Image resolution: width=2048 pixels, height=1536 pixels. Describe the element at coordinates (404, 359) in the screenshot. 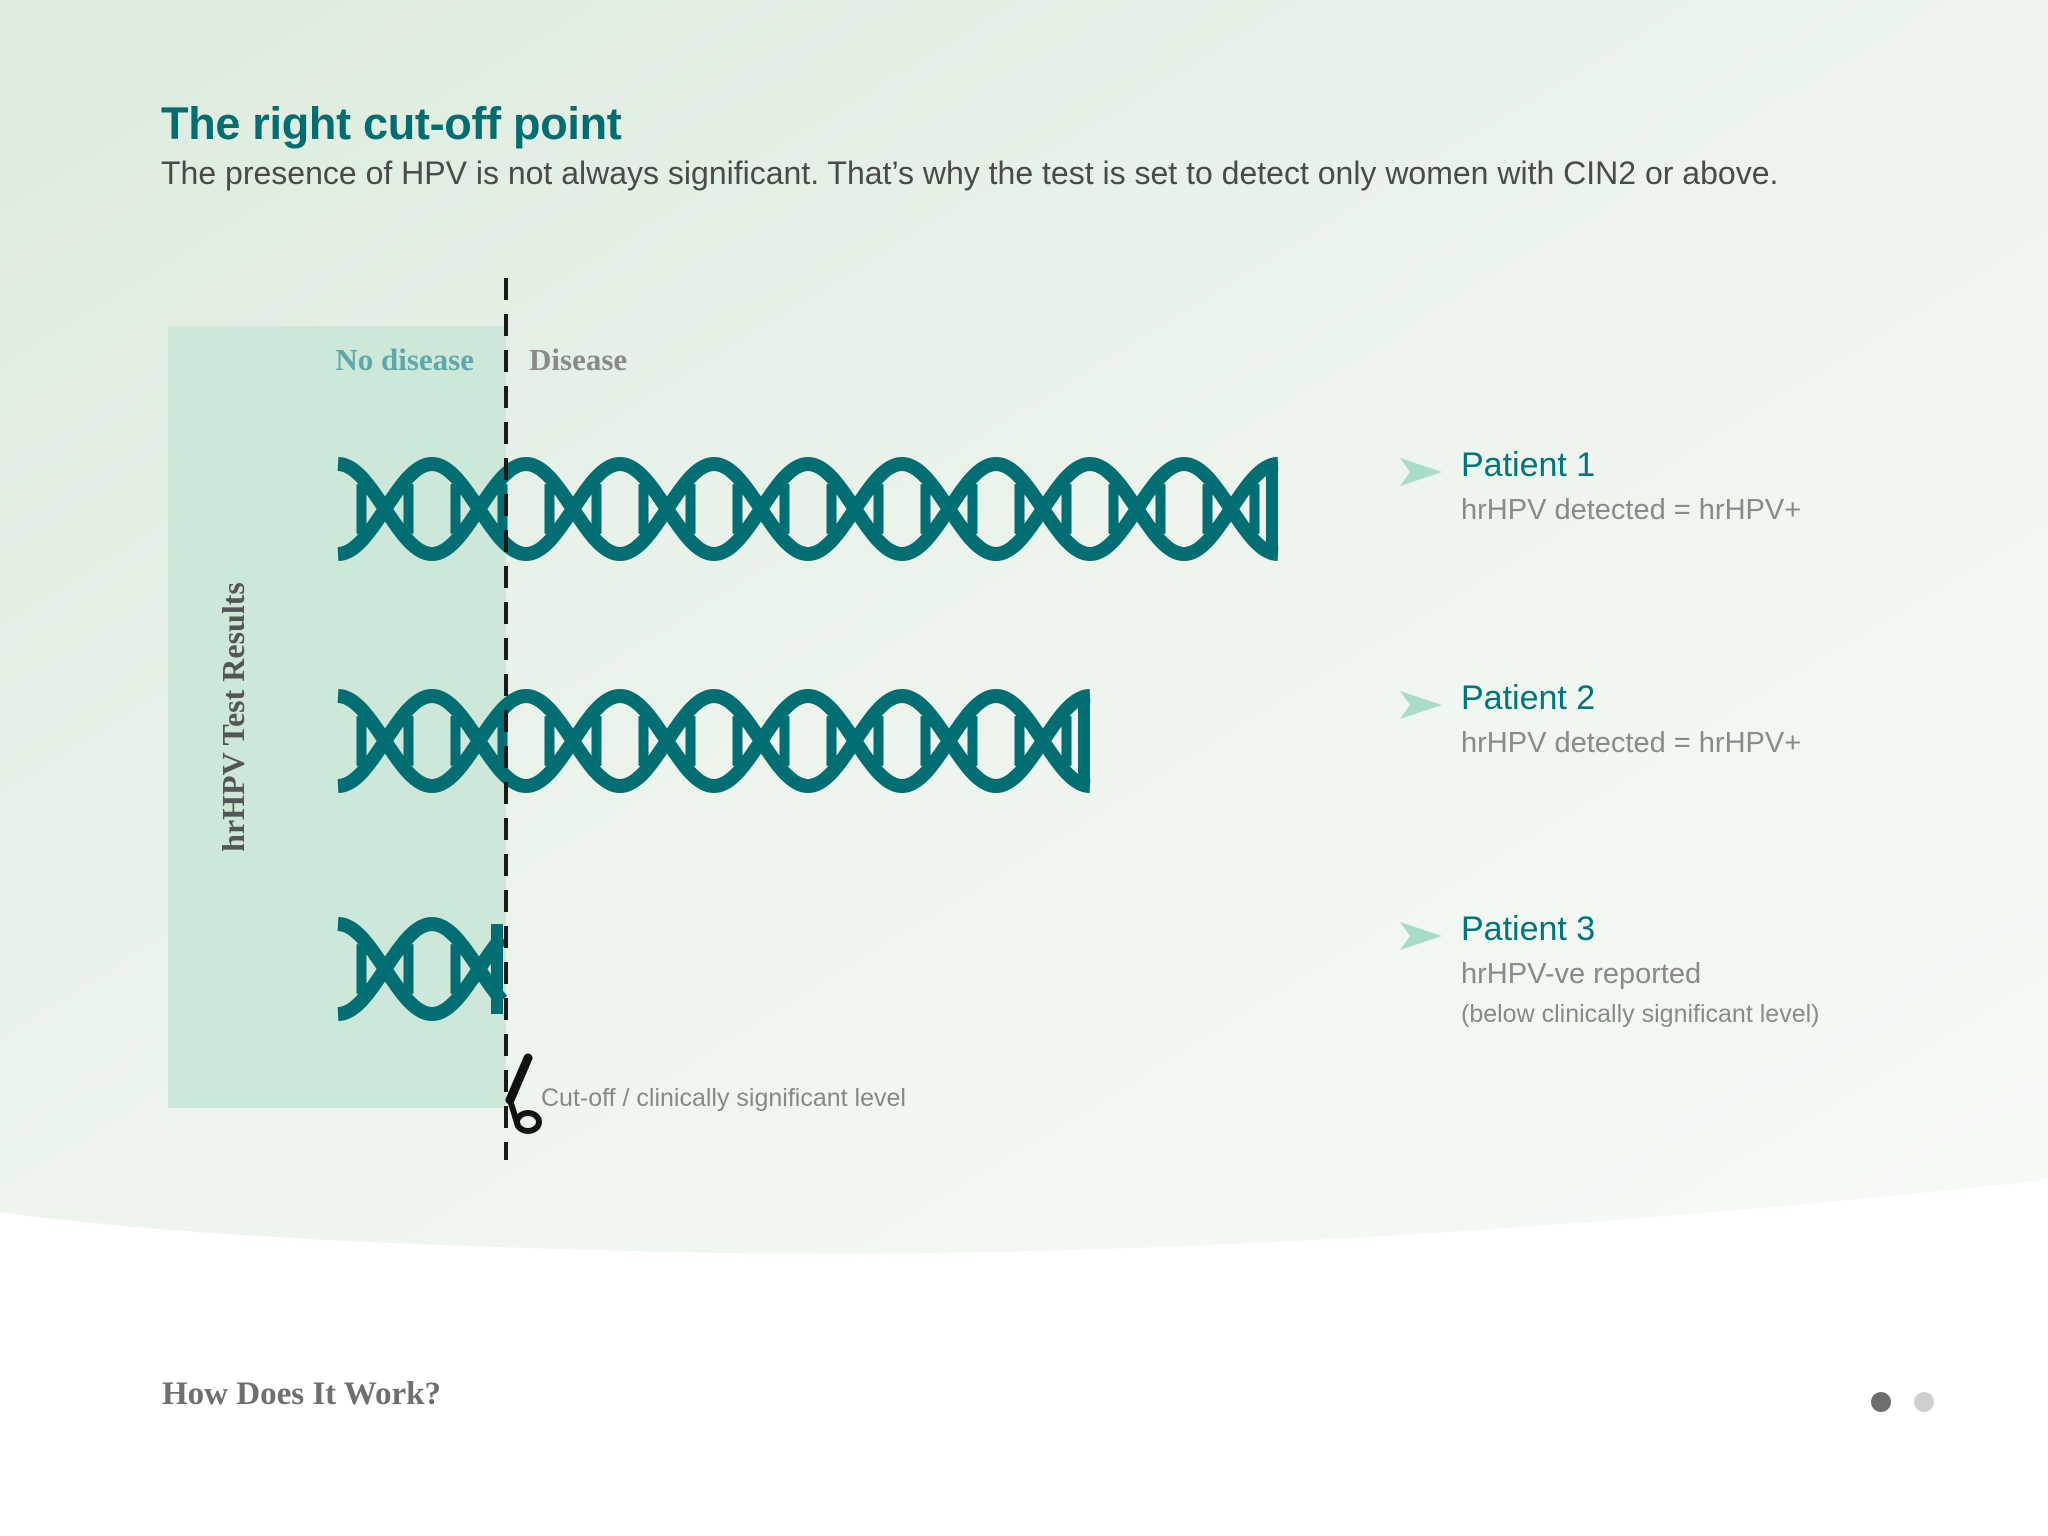

I see `no-disease-label: No disease` at that location.